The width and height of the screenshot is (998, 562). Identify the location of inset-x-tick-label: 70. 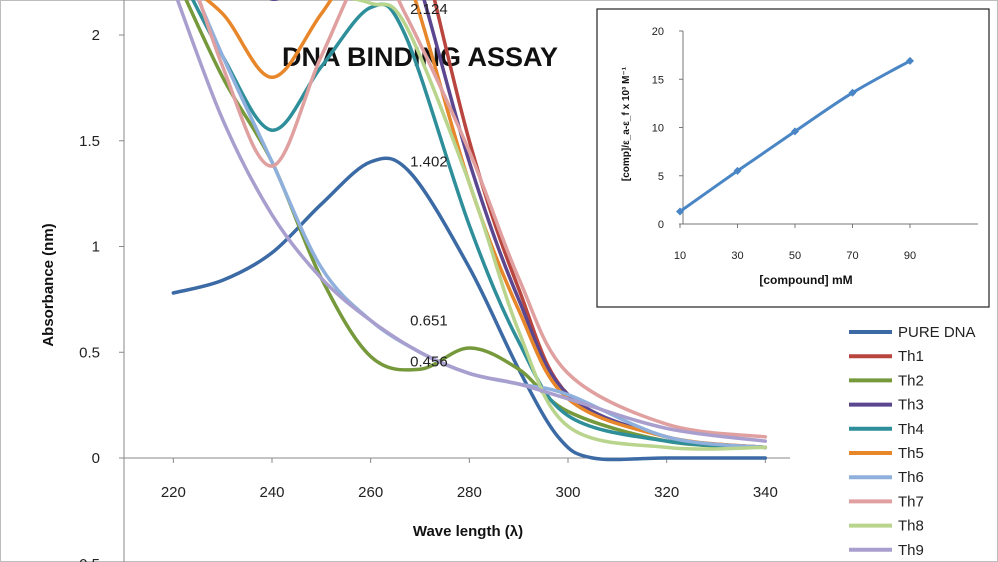
(852, 256).